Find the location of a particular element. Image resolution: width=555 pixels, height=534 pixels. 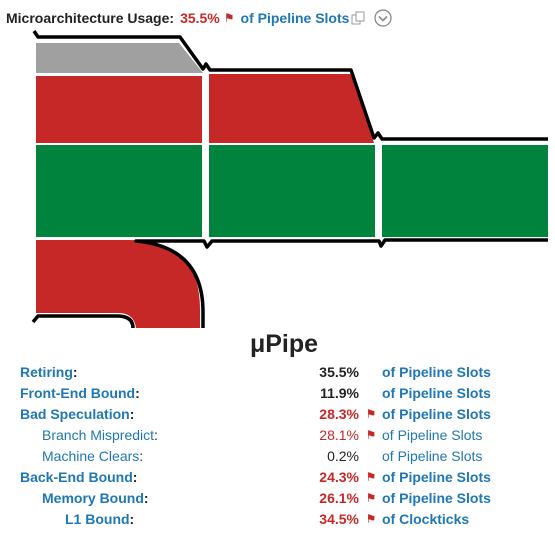

metric-value: 0.2% is located at coordinates (343, 456).